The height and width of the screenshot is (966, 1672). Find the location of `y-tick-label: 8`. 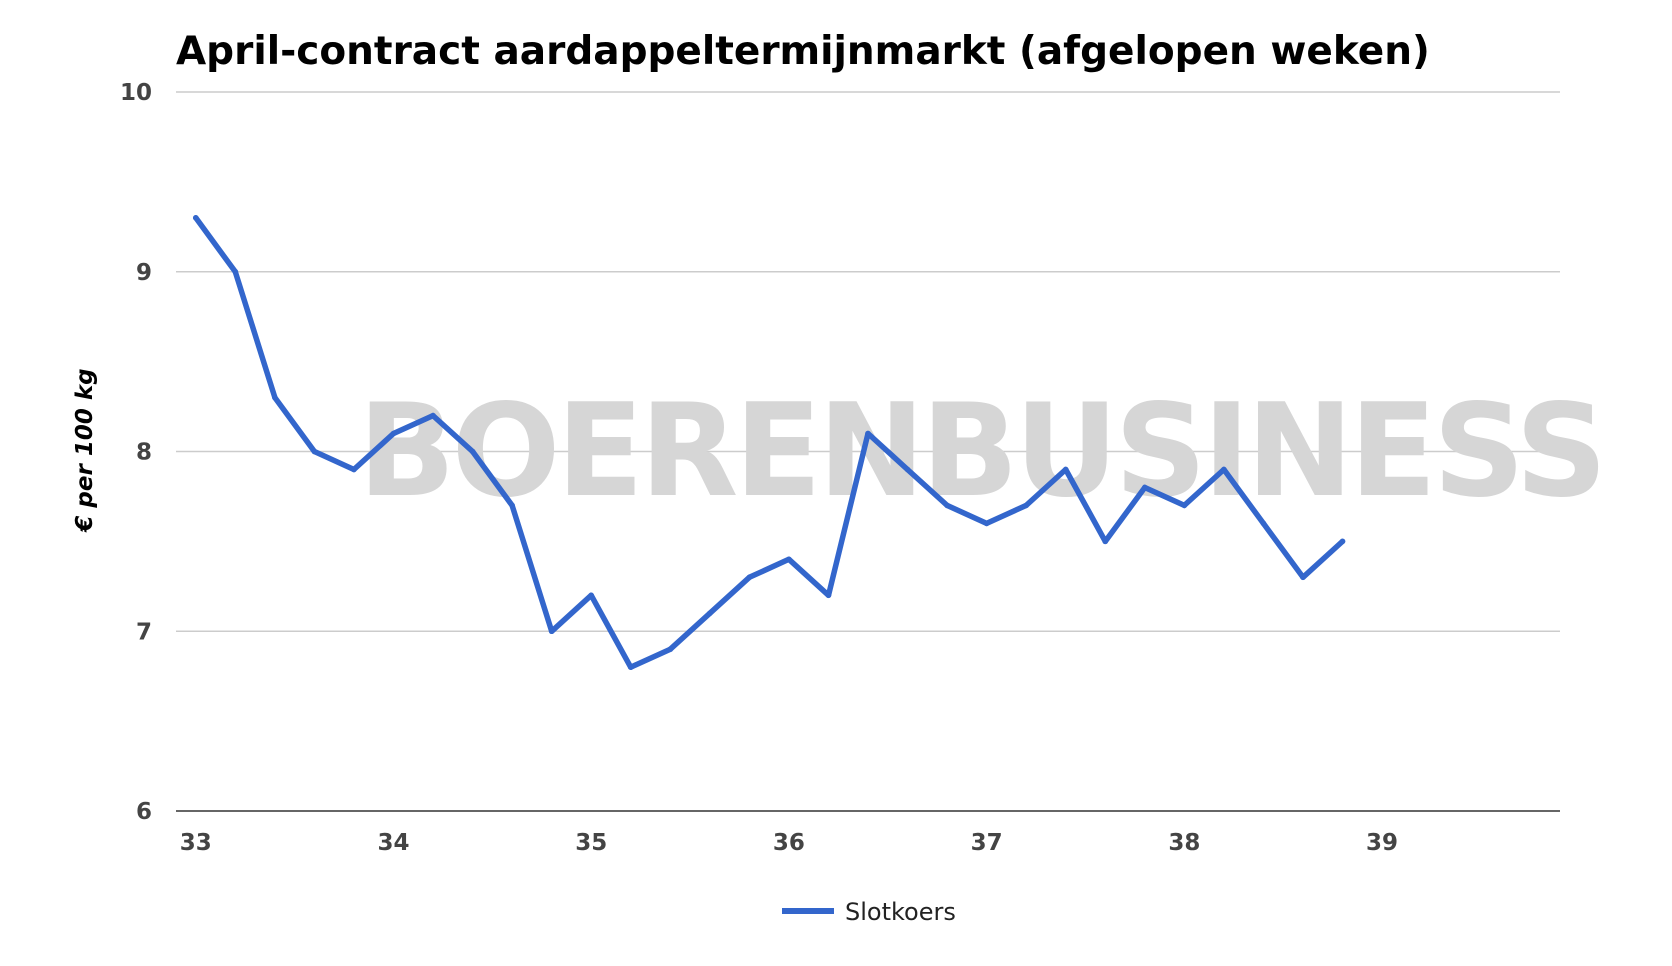

y-tick-label: 8 is located at coordinates (144, 453).